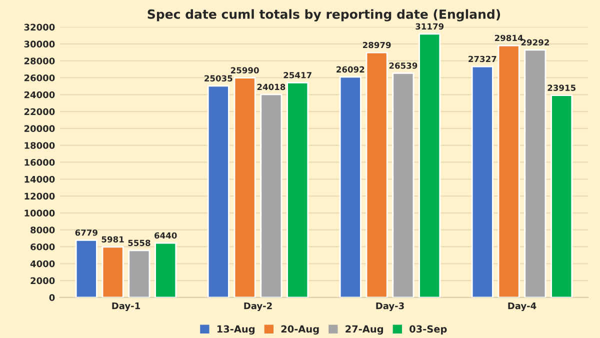 The width and height of the screenshot is (600, 338). I want to click on data-label: 5558, so click(139, 243).